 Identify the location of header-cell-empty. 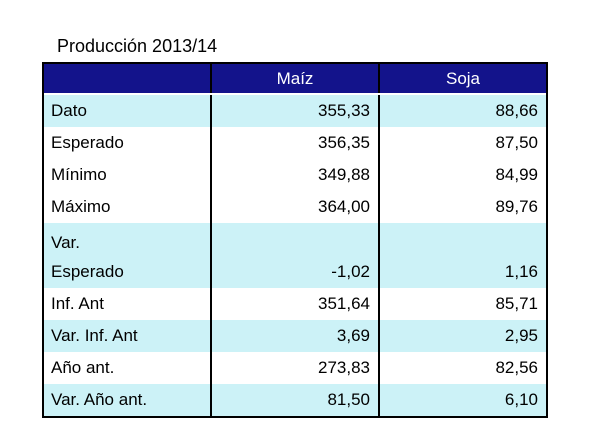
(127, 78).